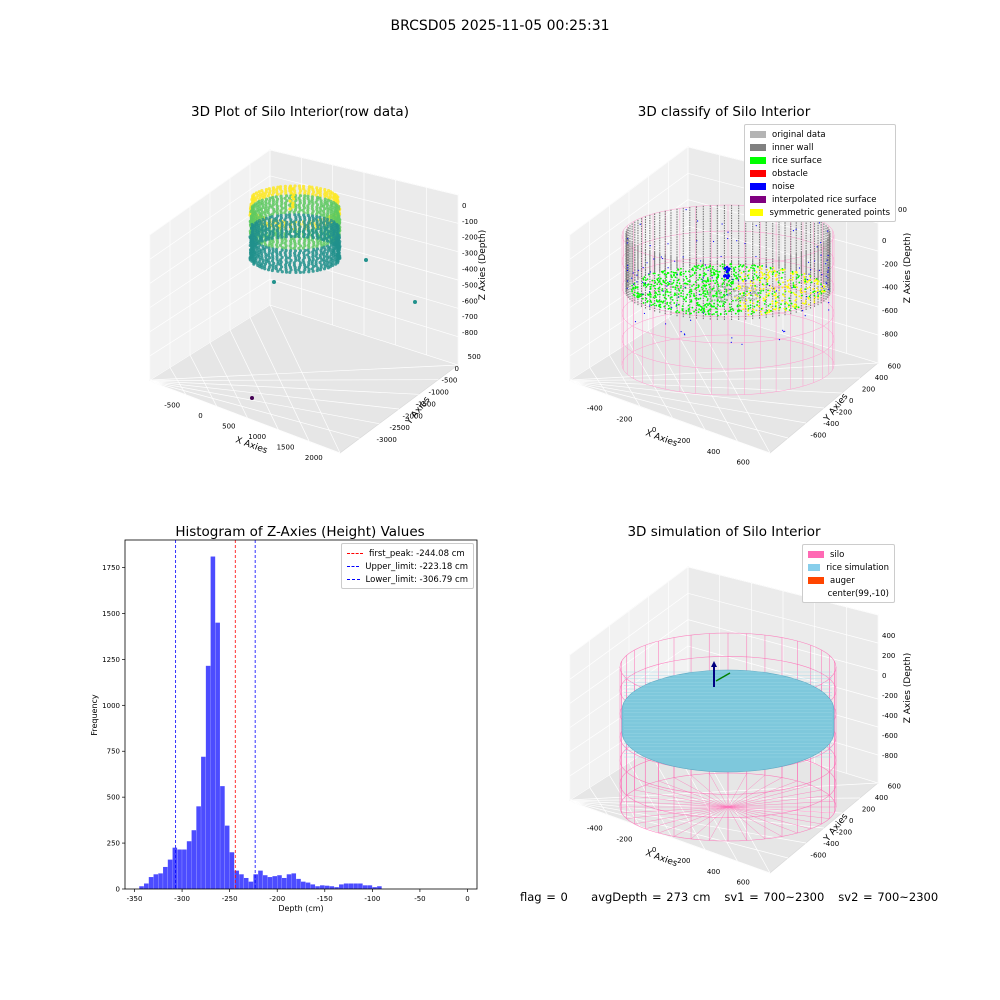 The height and width of the screenshot is (1000, 1000). I want to click on panel2-z-tick: 0, so click(884, 241).